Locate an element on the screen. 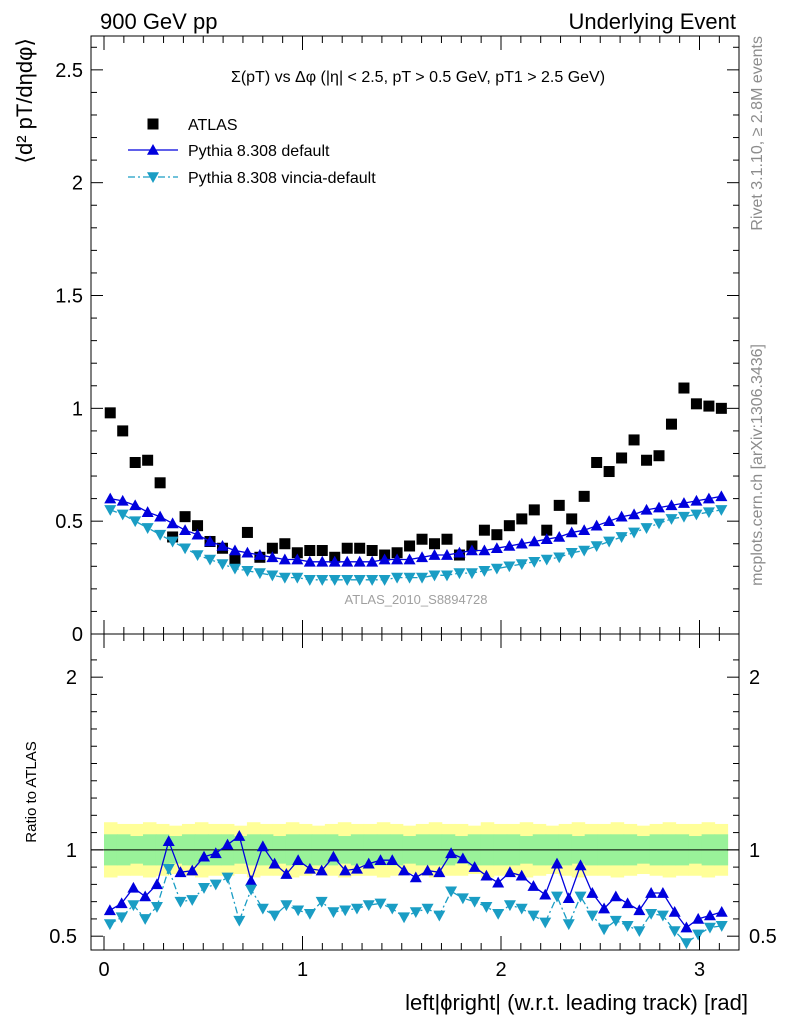 The height and width of the screenshot is (1024, 786). ratio-y-tick-label-right: 2 is located at coordinates (754, 678).